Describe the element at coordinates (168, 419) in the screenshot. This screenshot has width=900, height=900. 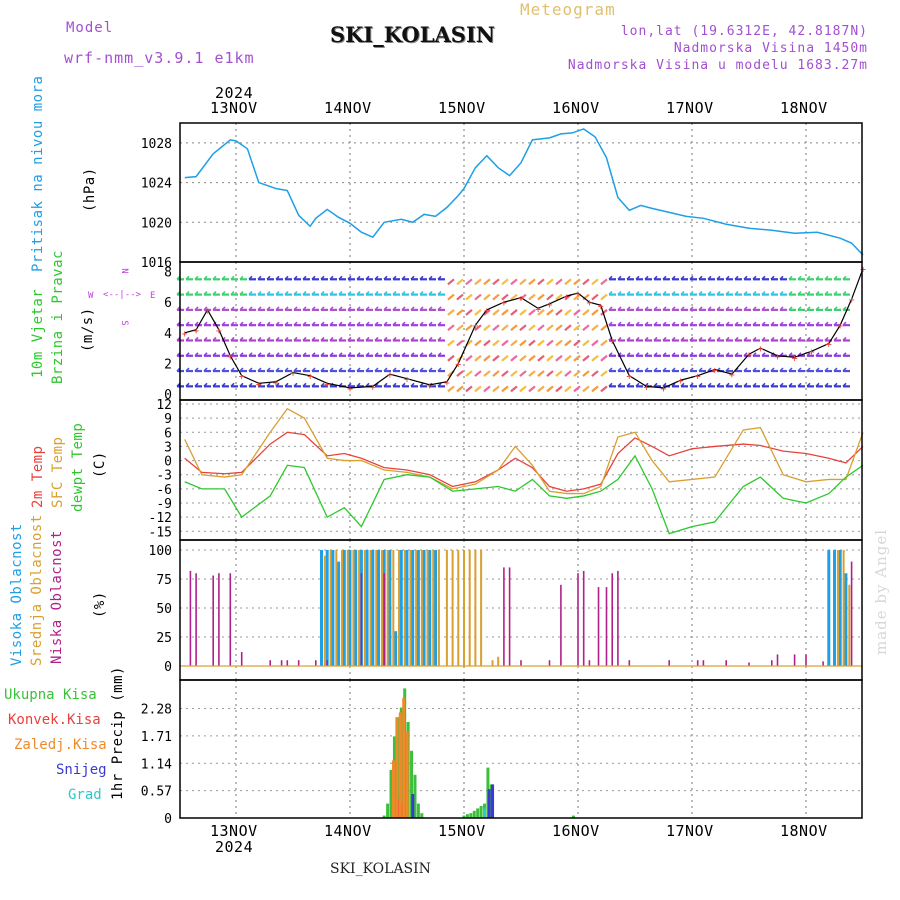
I see `temp-tick-label: 9` at that location.